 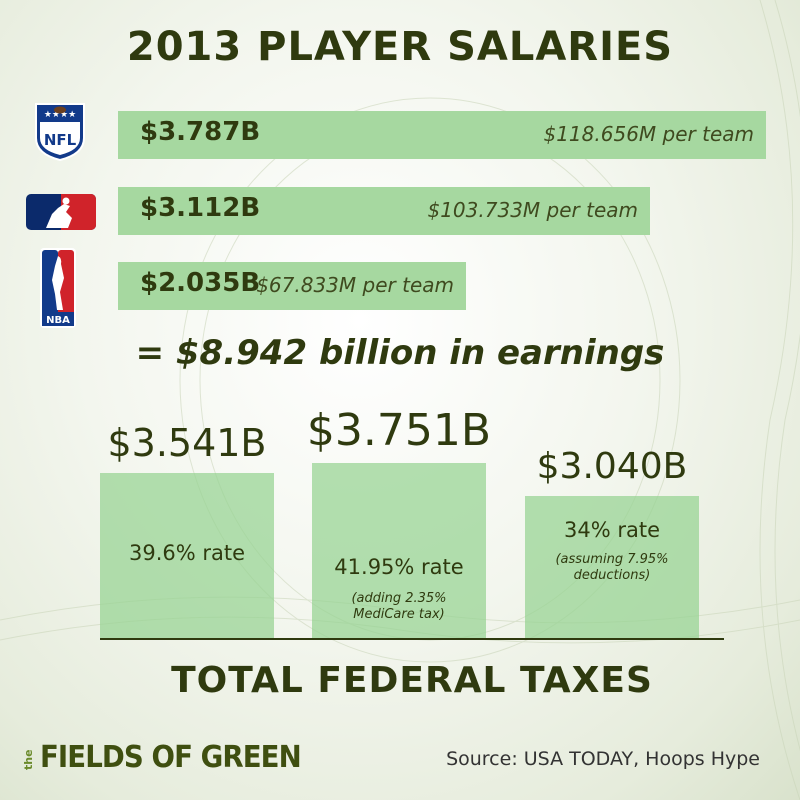 I want to click on tax-rate-label: 39.6% rate, so click(x=187, y=553).